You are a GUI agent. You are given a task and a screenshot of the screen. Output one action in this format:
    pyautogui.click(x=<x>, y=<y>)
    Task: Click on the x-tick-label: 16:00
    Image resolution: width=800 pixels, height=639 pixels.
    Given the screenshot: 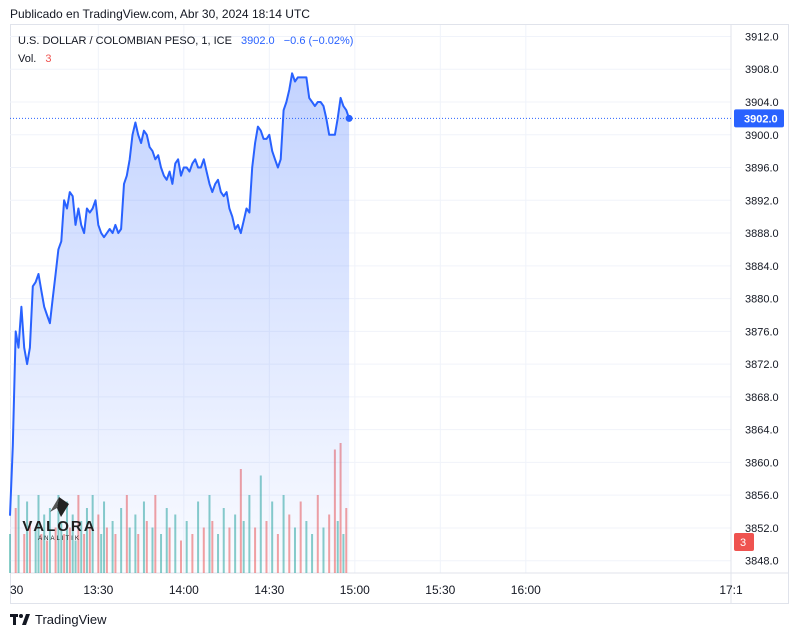 What is the action you would take?
    pyautogui.click(x=526, y=590)
    